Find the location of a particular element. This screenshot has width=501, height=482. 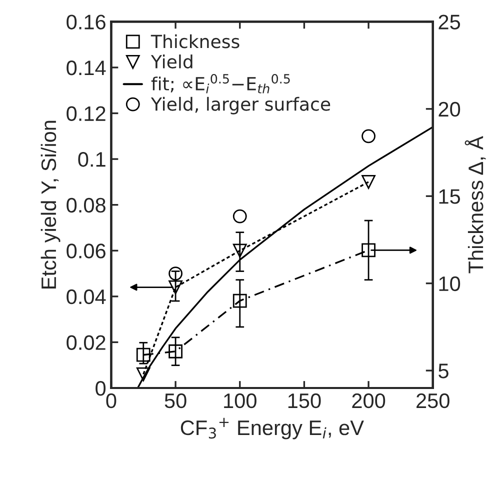

legend-label: Yield is located at coordinates (171, 61).